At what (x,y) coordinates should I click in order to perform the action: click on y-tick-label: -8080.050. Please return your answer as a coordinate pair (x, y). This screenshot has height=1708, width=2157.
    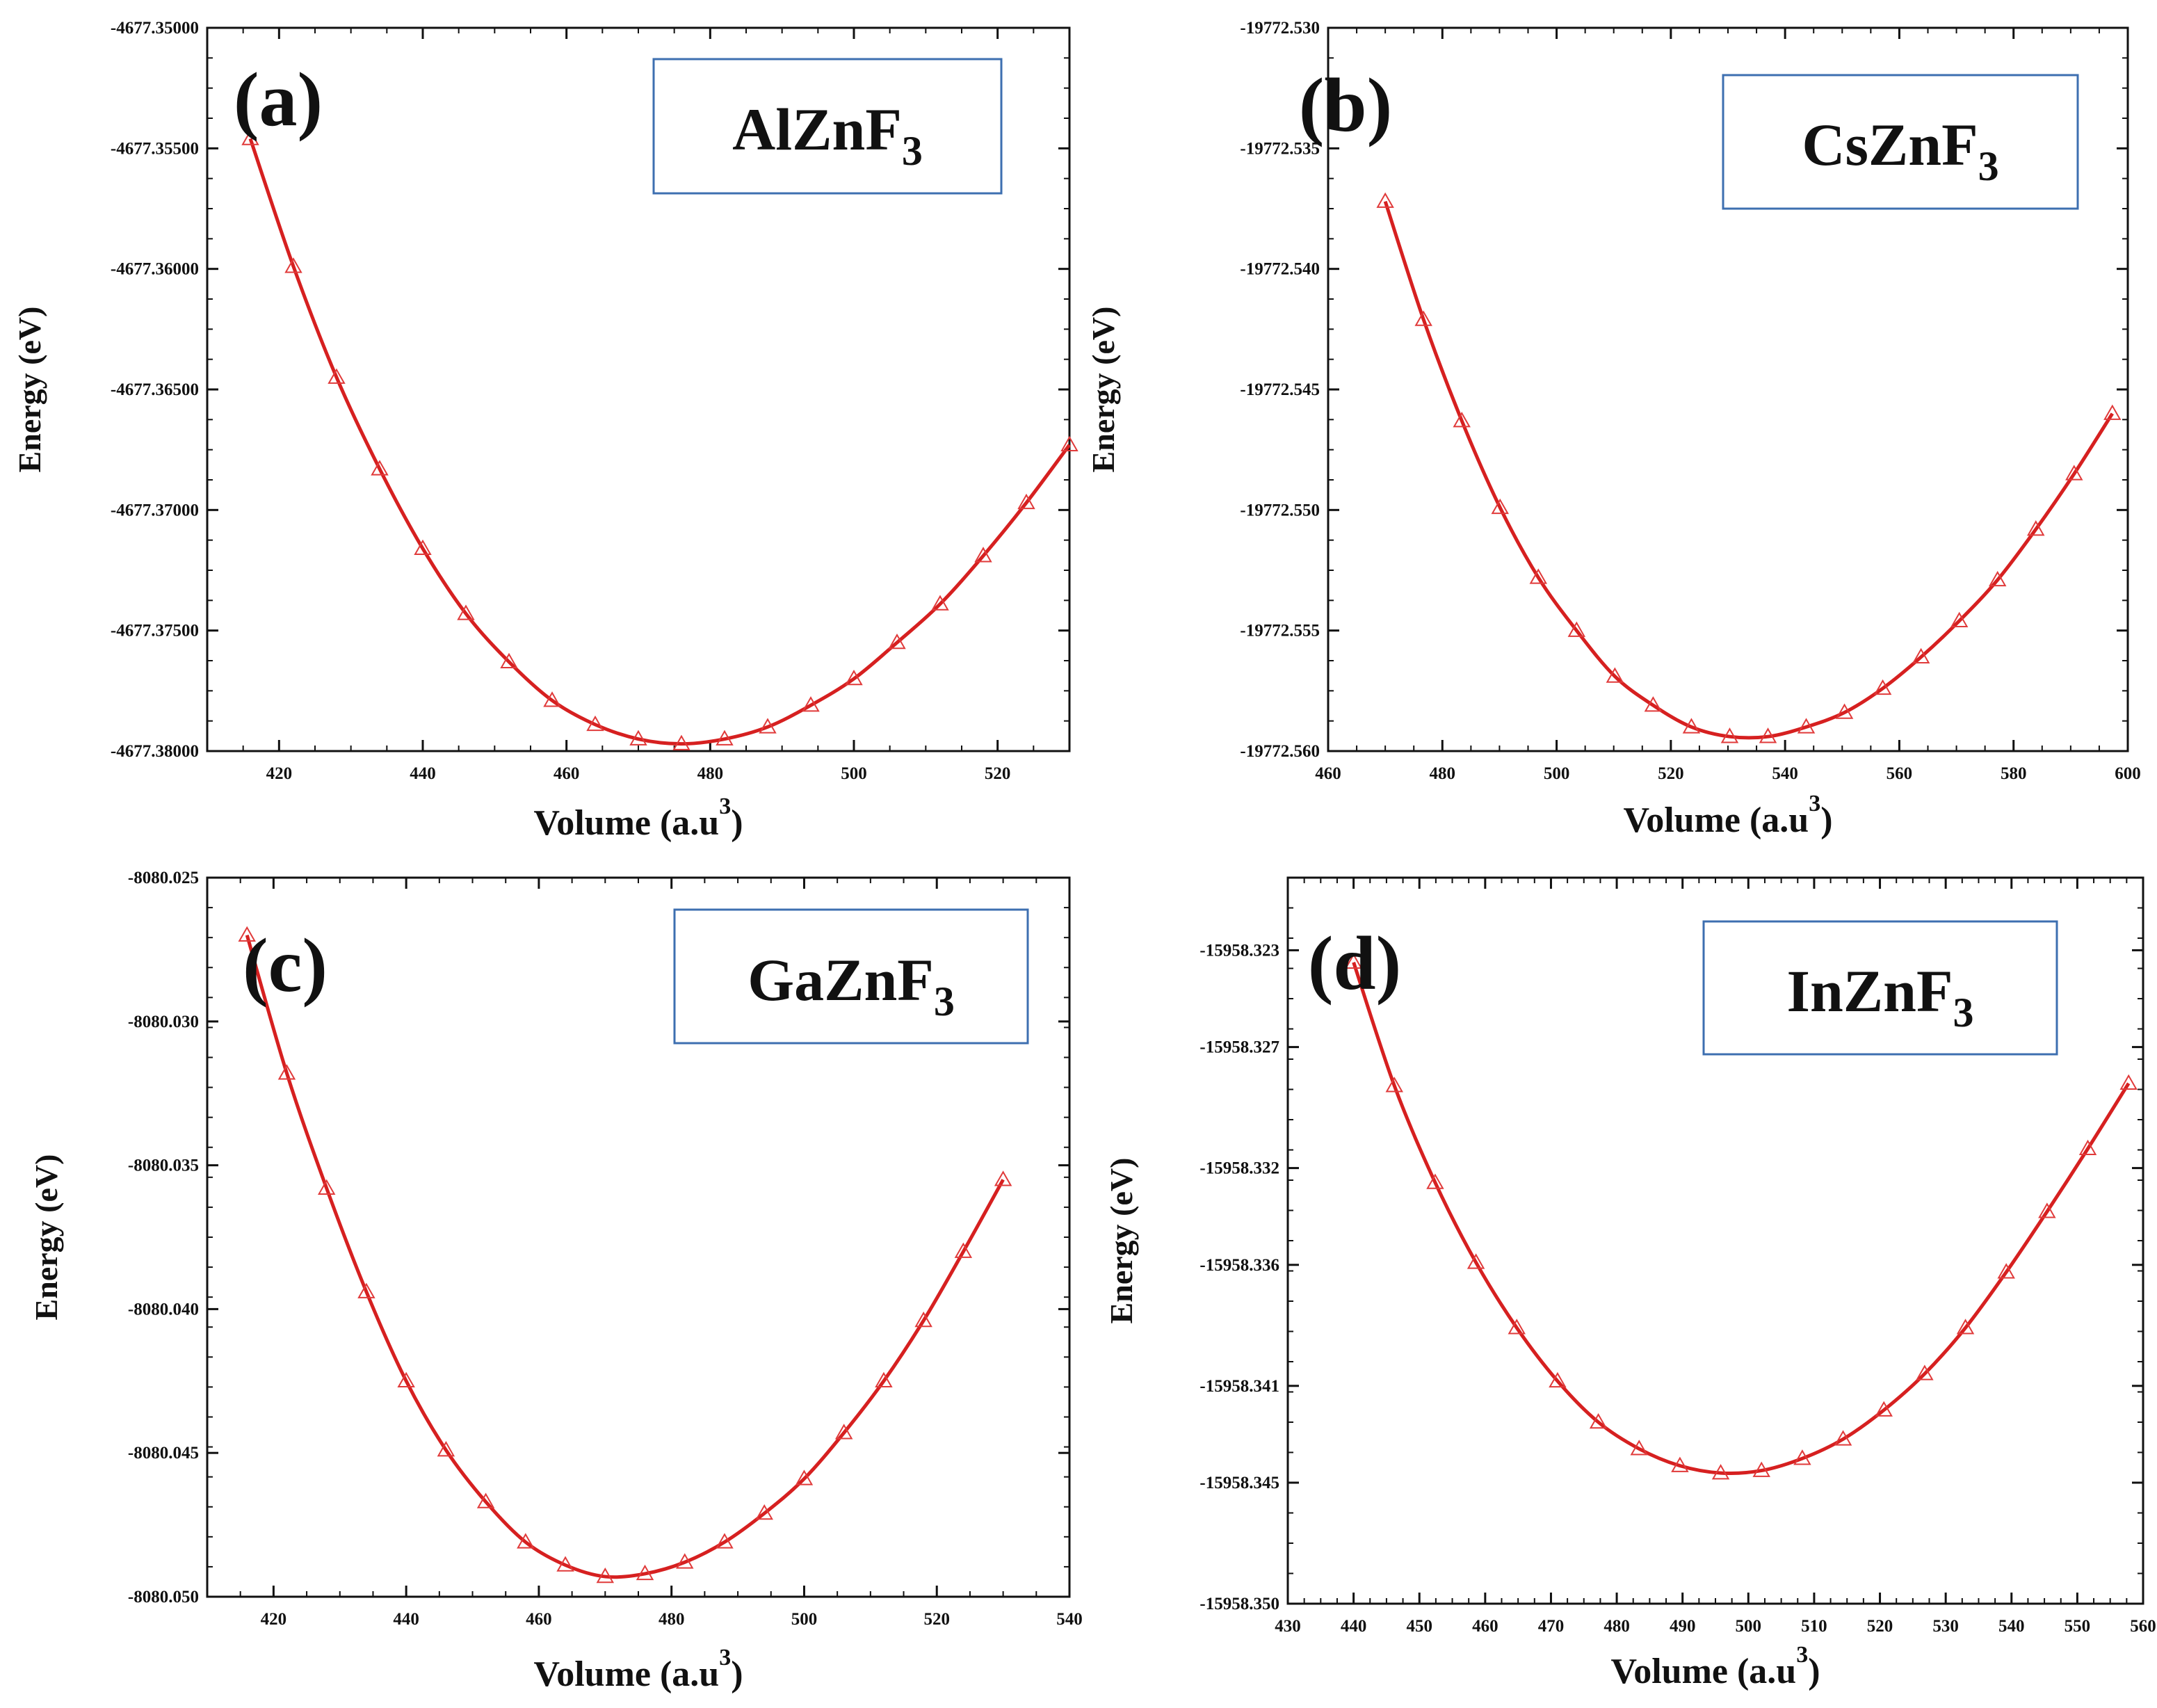
    Looking at the image, I should click on (163, 1597).